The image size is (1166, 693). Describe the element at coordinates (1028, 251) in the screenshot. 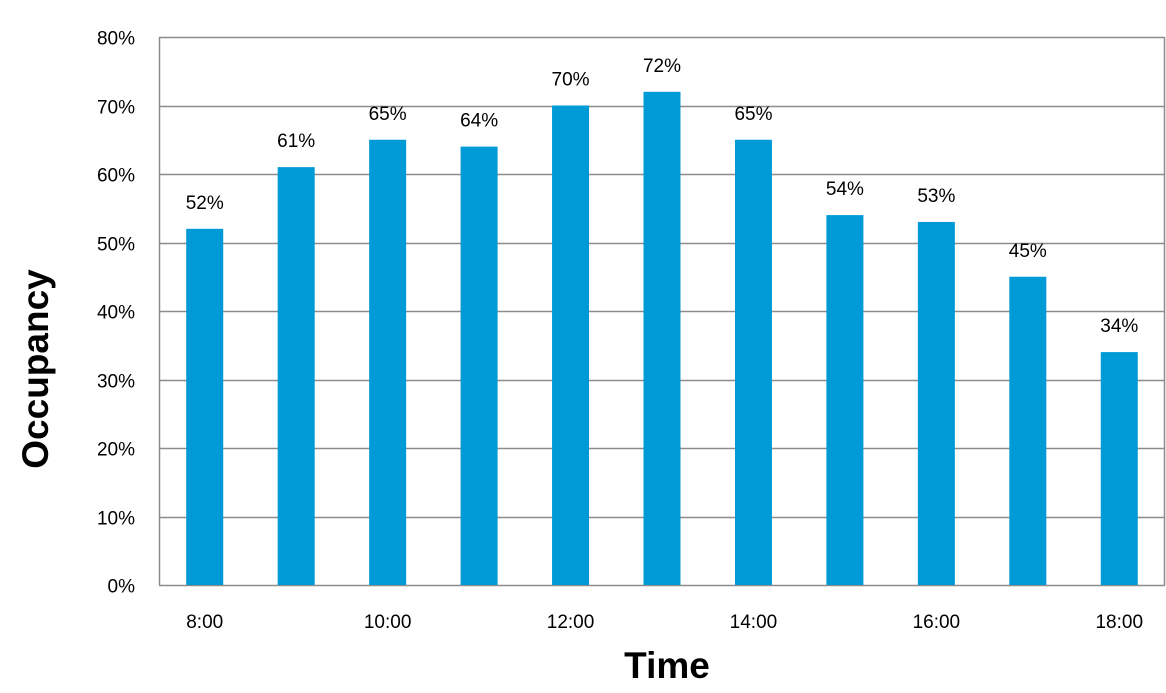

I see `data-label: 45%` at that location.